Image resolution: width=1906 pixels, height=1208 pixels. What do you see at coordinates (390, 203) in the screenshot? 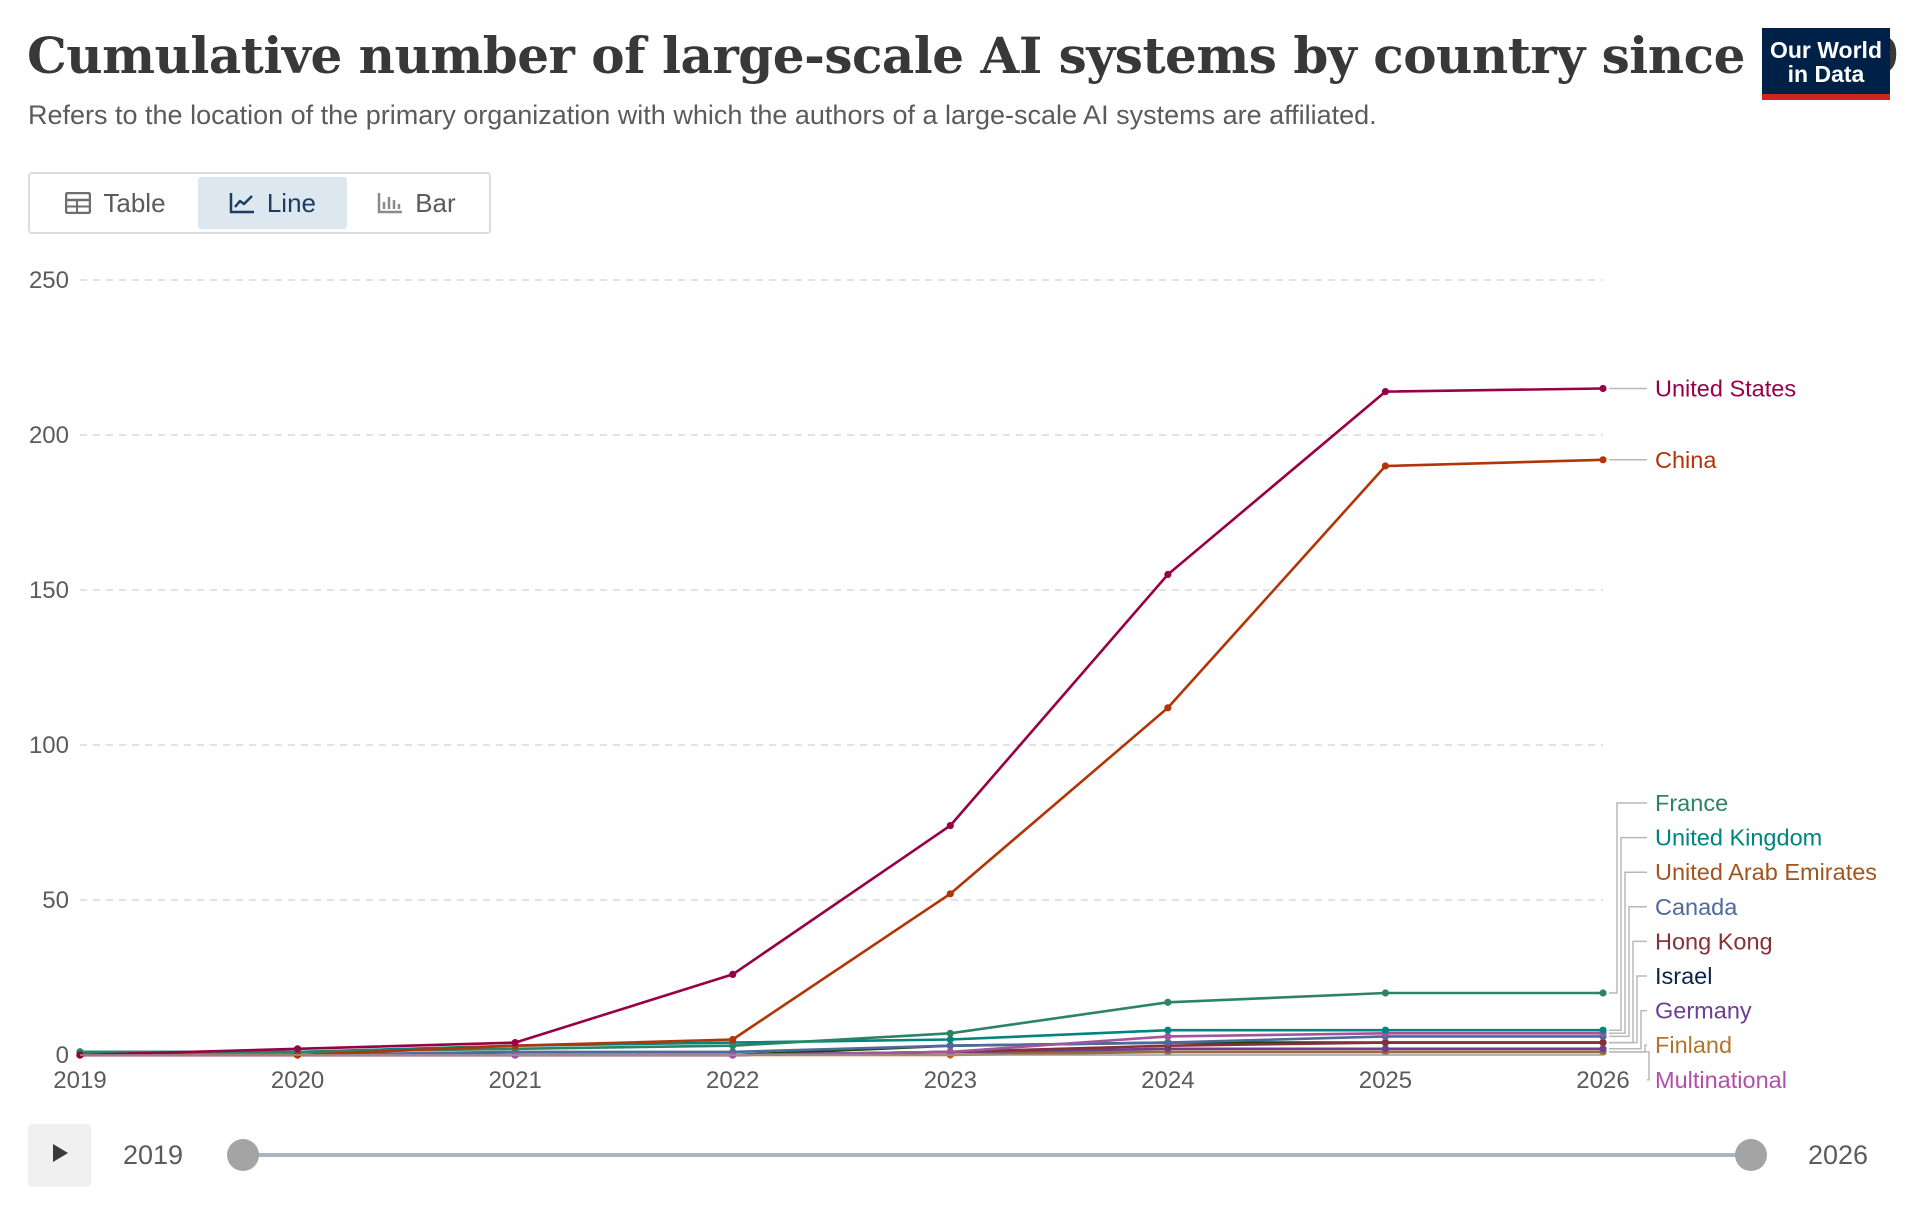
I see `bar-chart-icon` at bounding box center [390, 203].